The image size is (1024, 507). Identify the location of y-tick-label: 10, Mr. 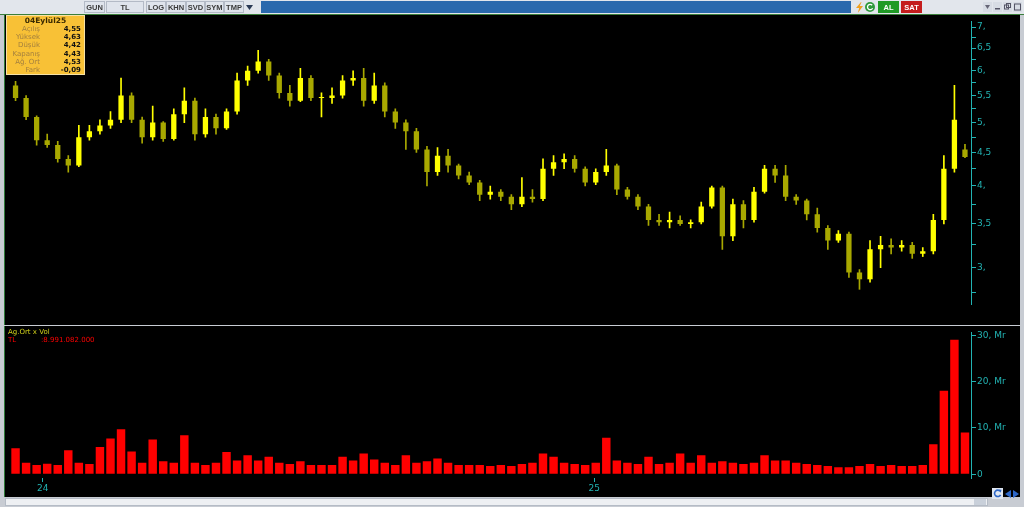
(991, 427).